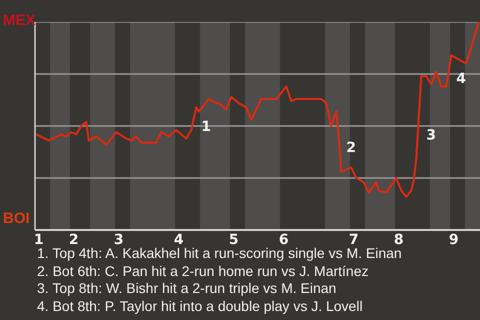  Describe the element at coordinates (16, 219) in the screenshot. I see `text: BOI` at that location.